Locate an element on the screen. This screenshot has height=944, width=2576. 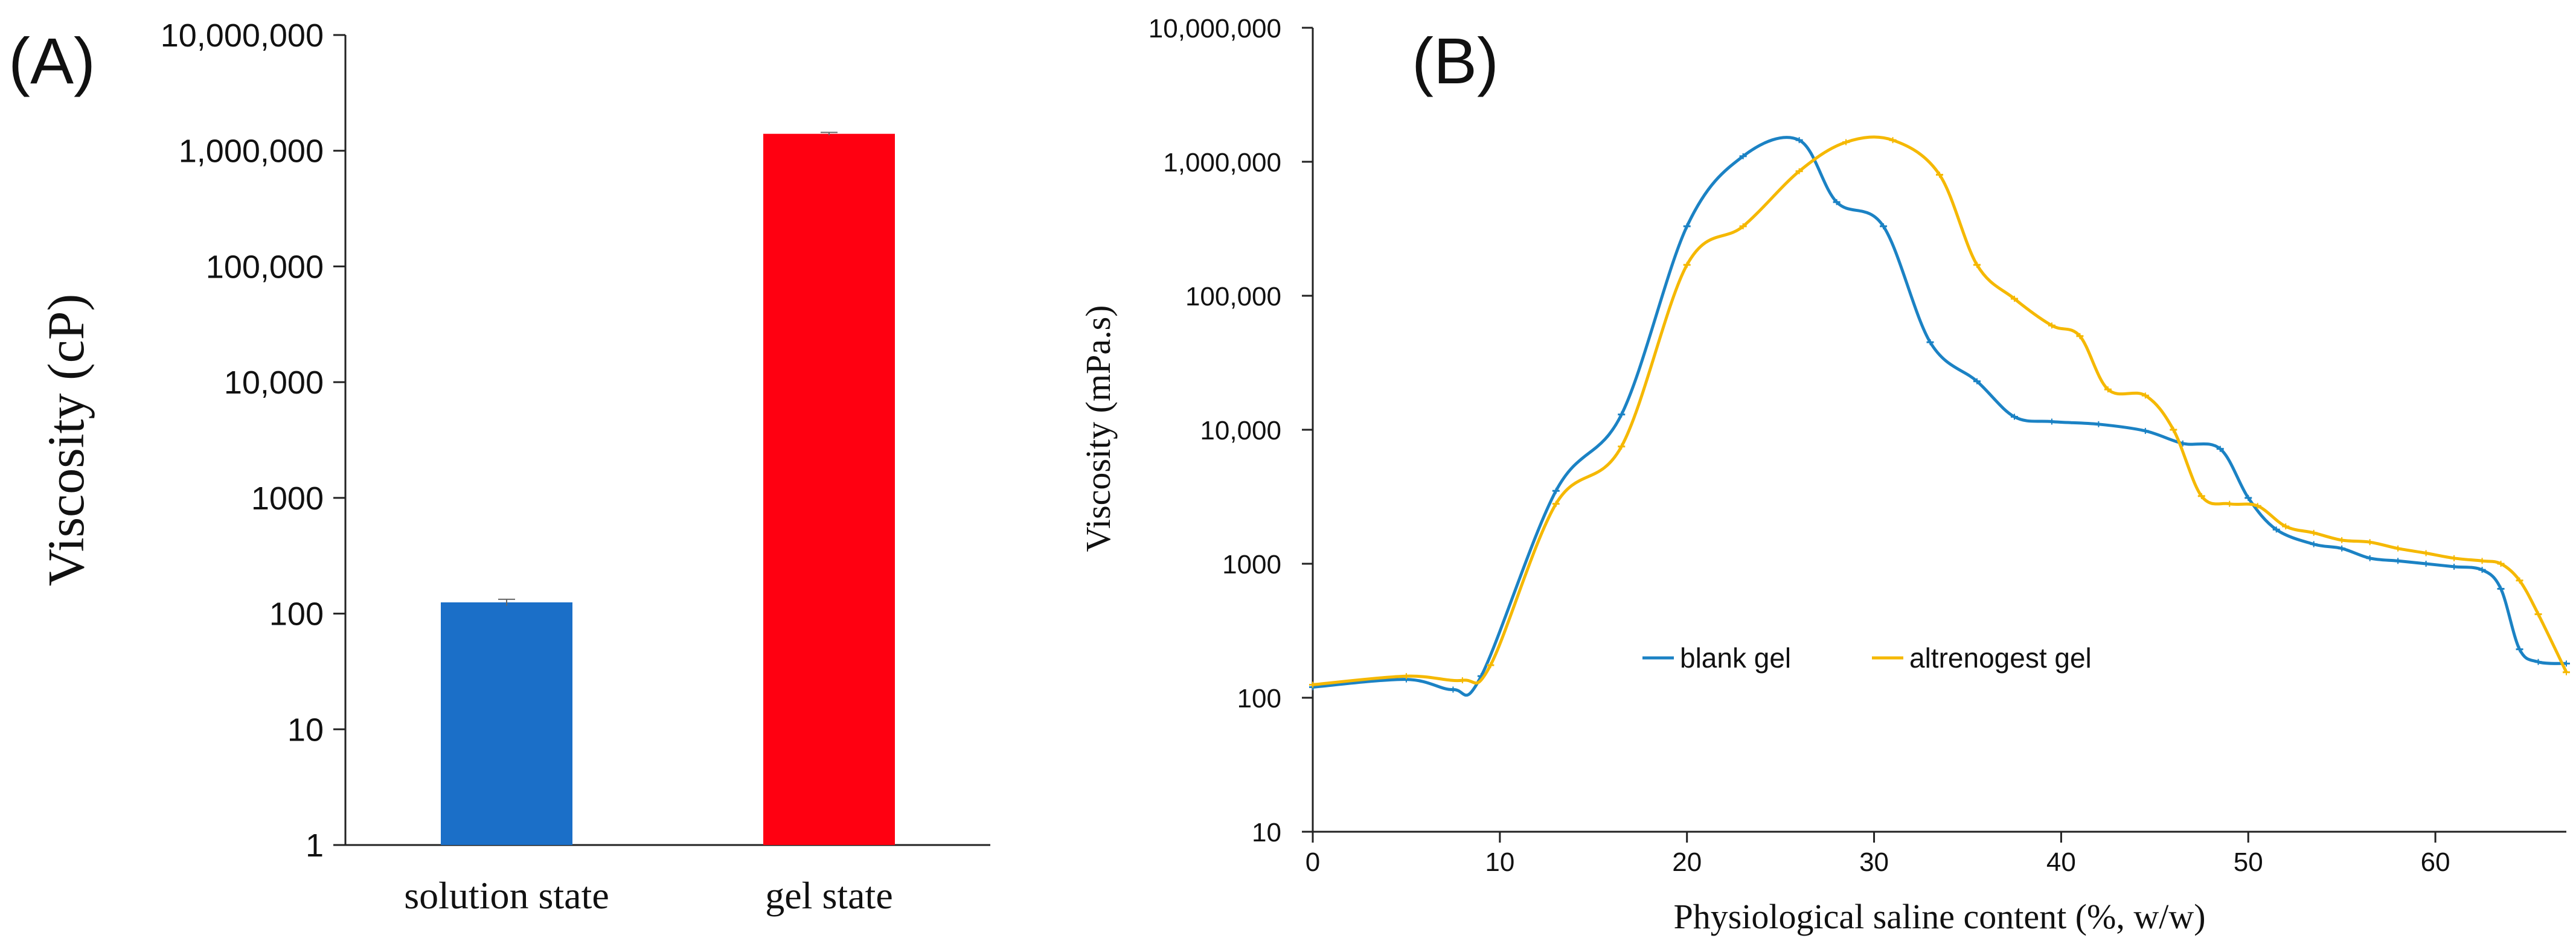
panel-label-a: (A) is located at coordinates (51, 60).